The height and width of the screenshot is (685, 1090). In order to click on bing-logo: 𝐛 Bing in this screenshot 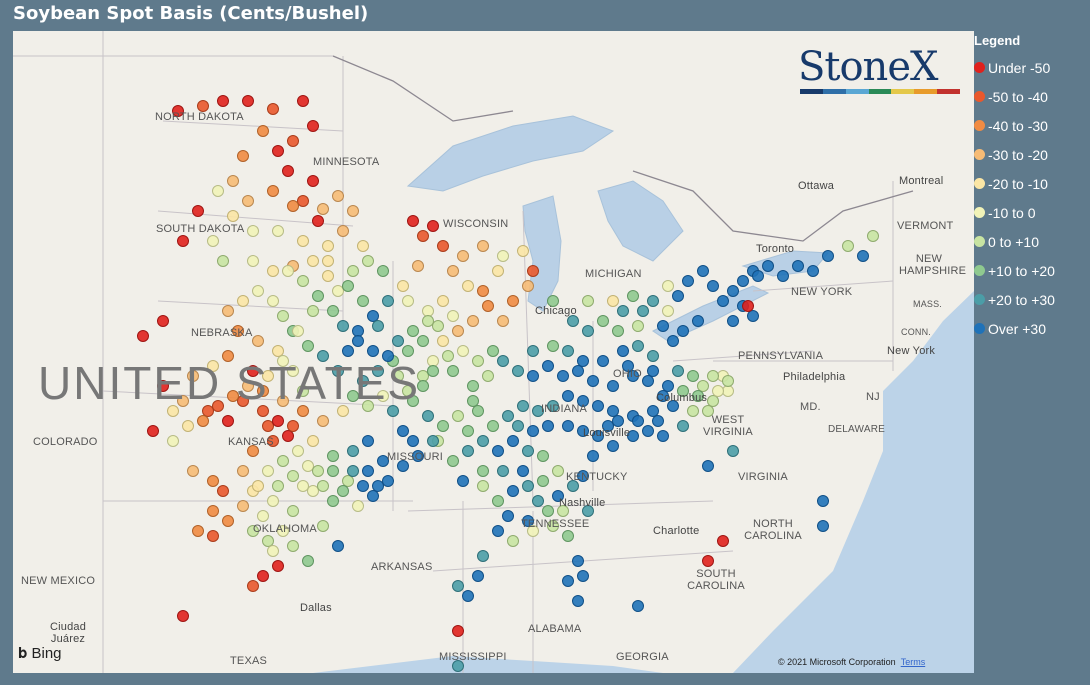, I will do `click(40, 653)`.